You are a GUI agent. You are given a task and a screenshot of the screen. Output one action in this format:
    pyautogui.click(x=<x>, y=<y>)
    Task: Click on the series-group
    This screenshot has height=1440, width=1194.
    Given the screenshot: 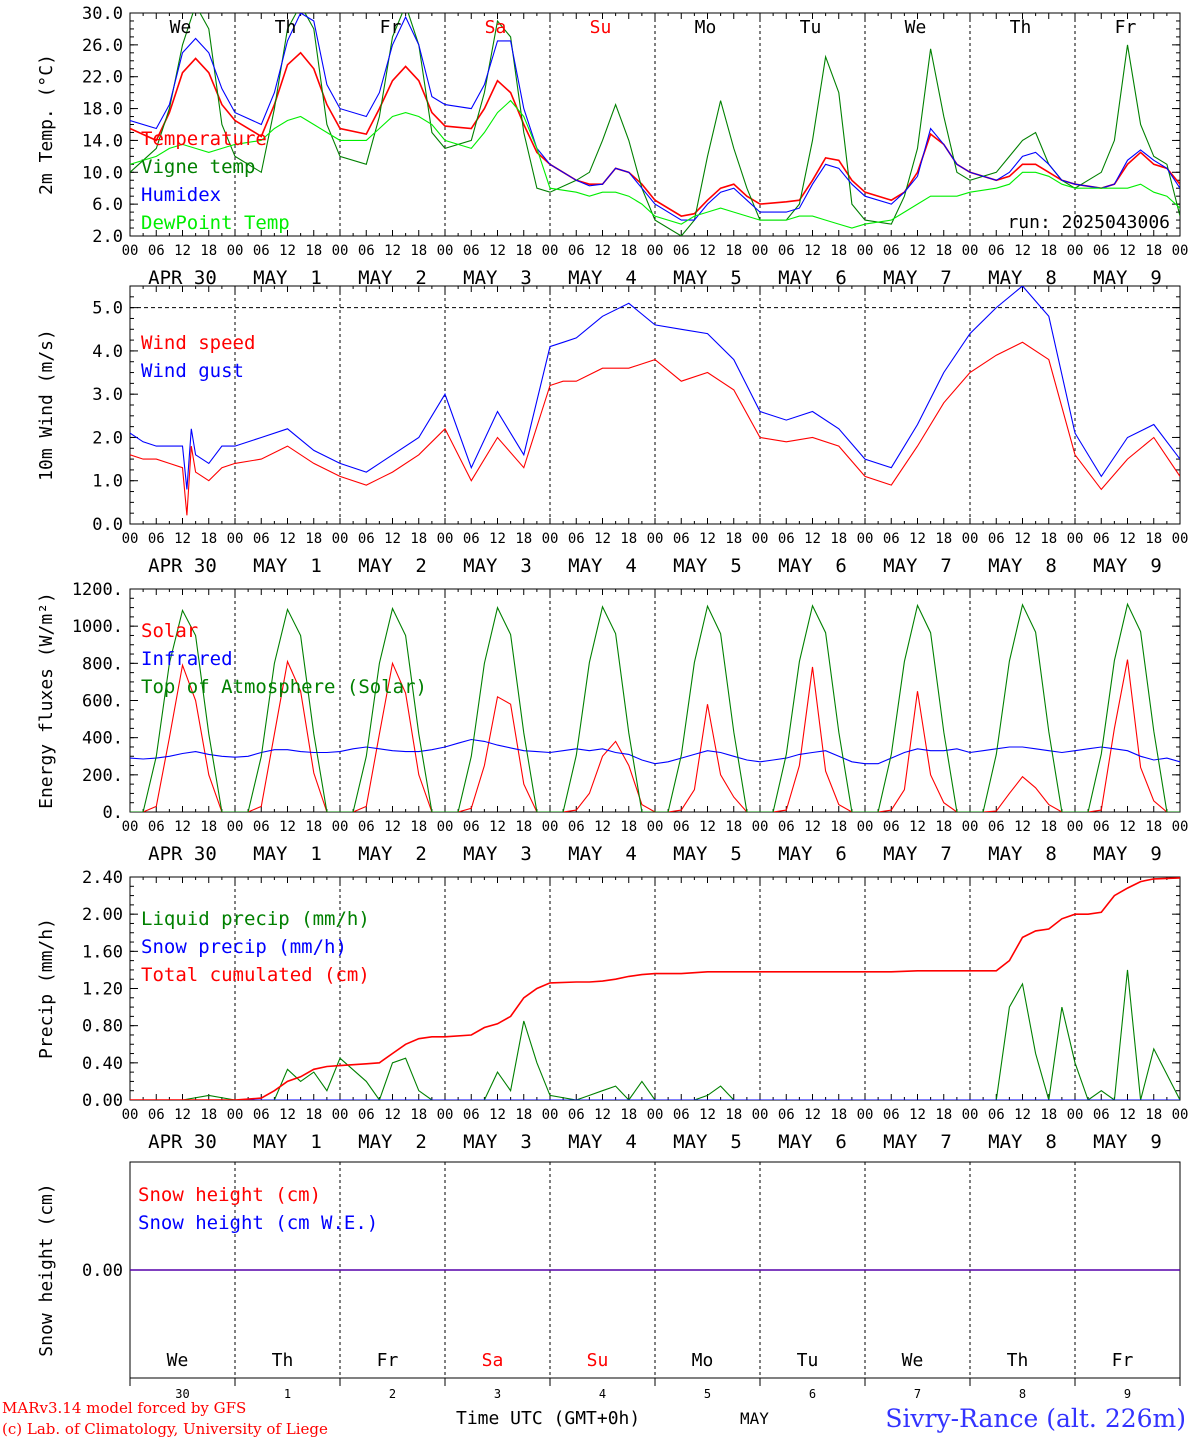 What is the action you would take?
    pyautogui.click(x=655, y=707)
    